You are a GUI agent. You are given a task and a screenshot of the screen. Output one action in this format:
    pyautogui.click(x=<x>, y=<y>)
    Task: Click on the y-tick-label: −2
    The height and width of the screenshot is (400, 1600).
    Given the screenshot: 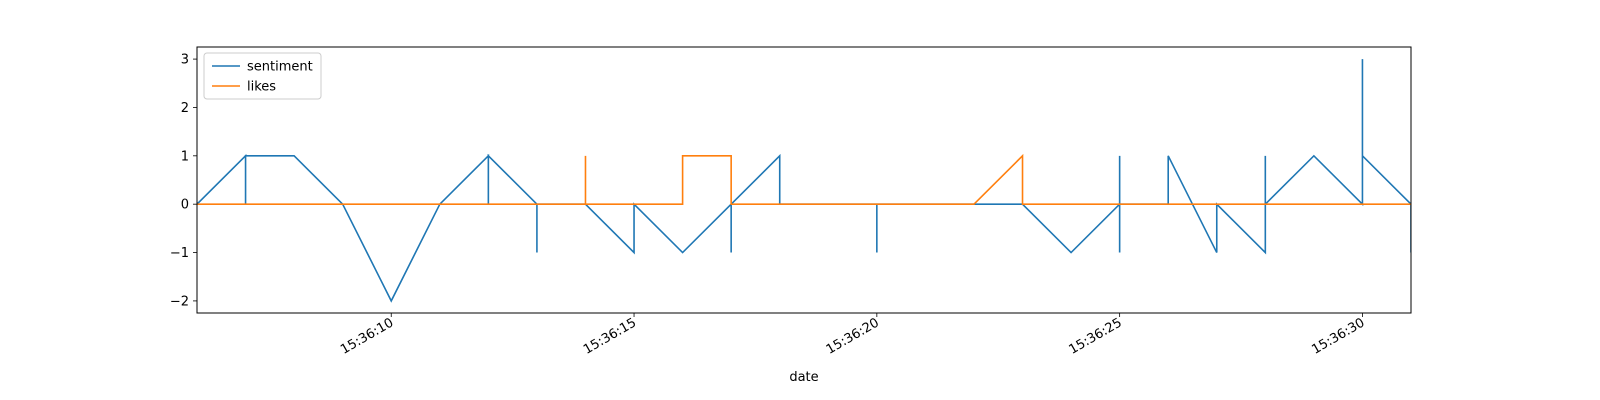 What is the action you would take?
    pyautogui.click(x=179, y=301)
    